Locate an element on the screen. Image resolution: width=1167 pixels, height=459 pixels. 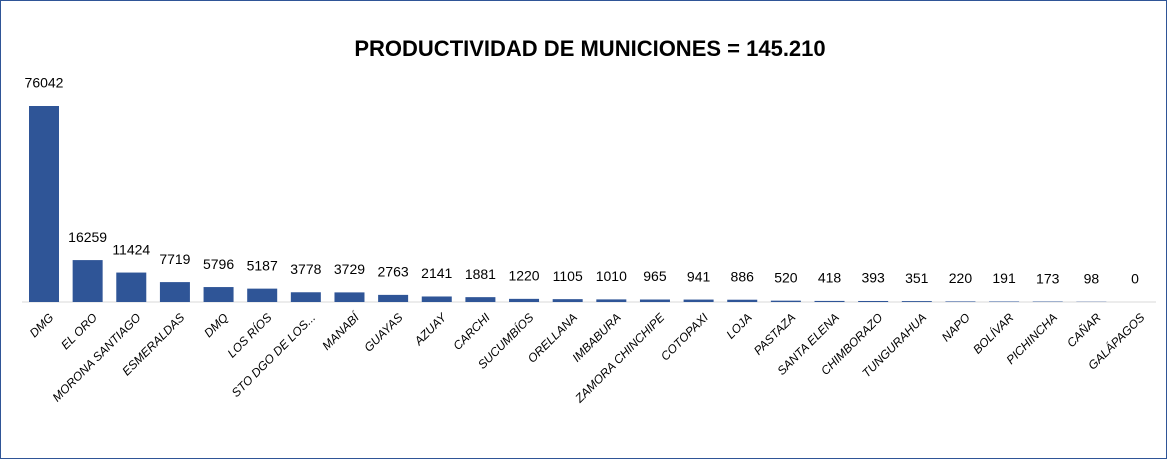
data-label: 5796 is located at coordinates (218, 264).